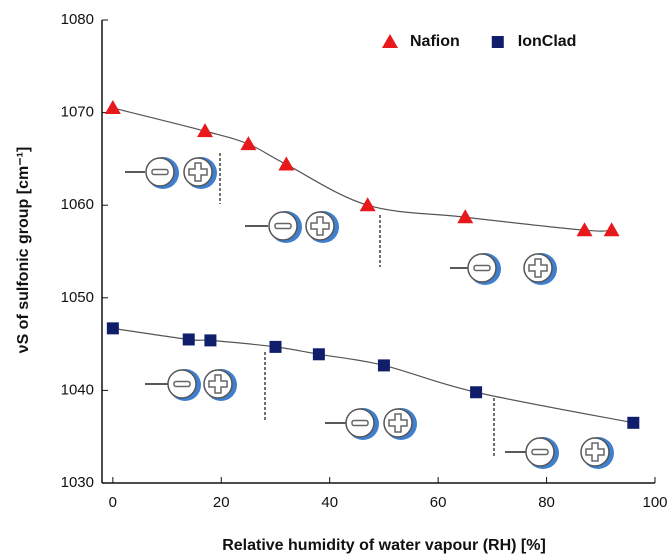 Image resolution: width=670 pixels, height=560 pixels. I want to click on y-tick-label: 1080, so click(77, 19).